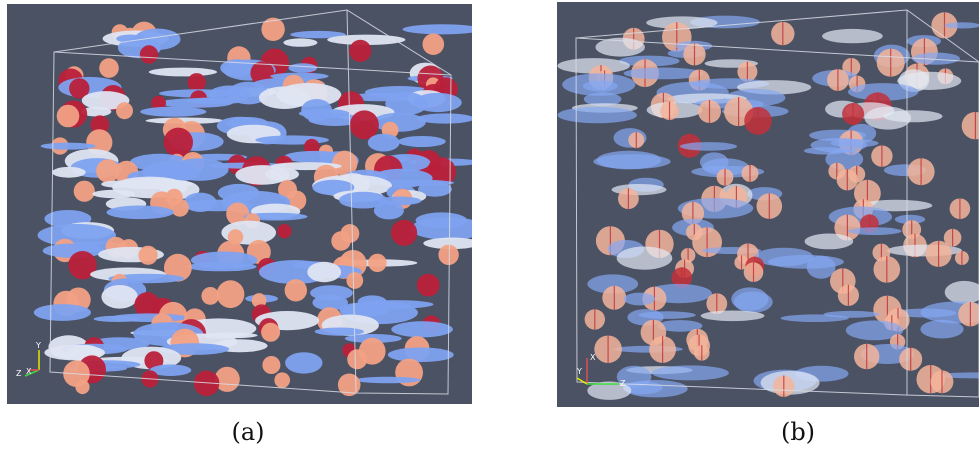  I want to click on caption-a: (a), so click(248, 432).